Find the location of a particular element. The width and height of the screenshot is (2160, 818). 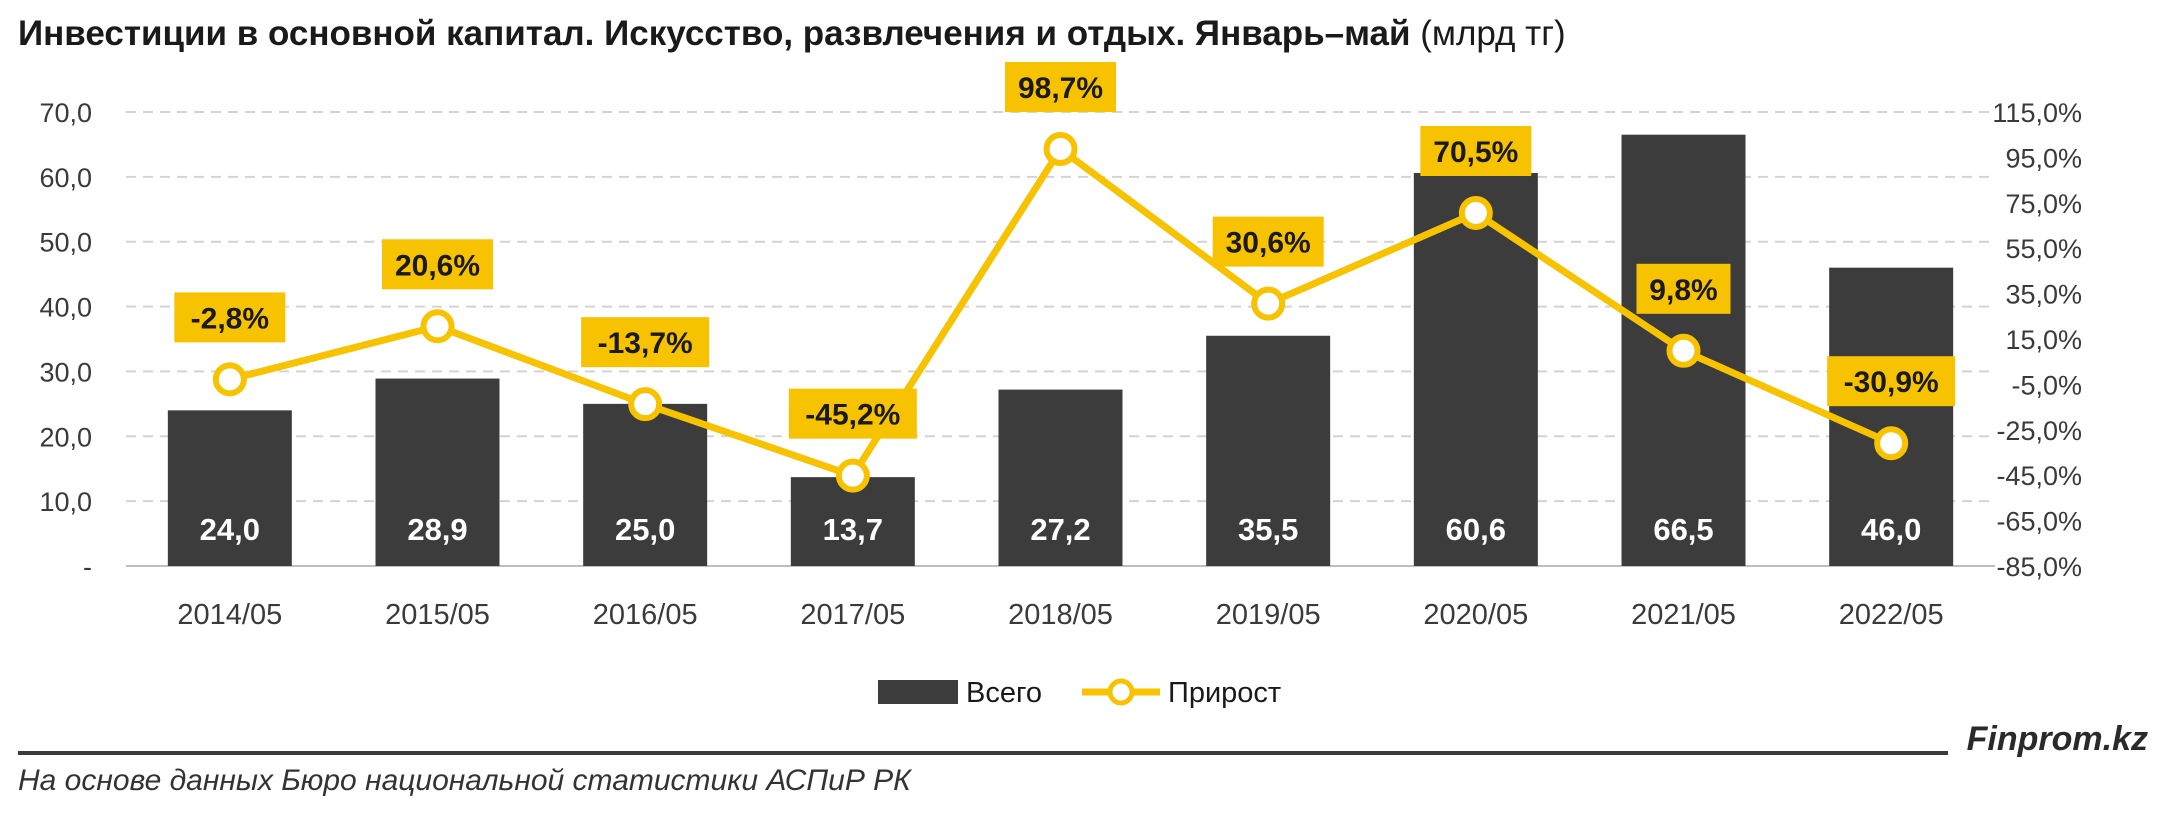

left-axis: - 10,0 20,0 30,0 40,0 50,0 60,0 70,0 is located at coordinates (65, 340).